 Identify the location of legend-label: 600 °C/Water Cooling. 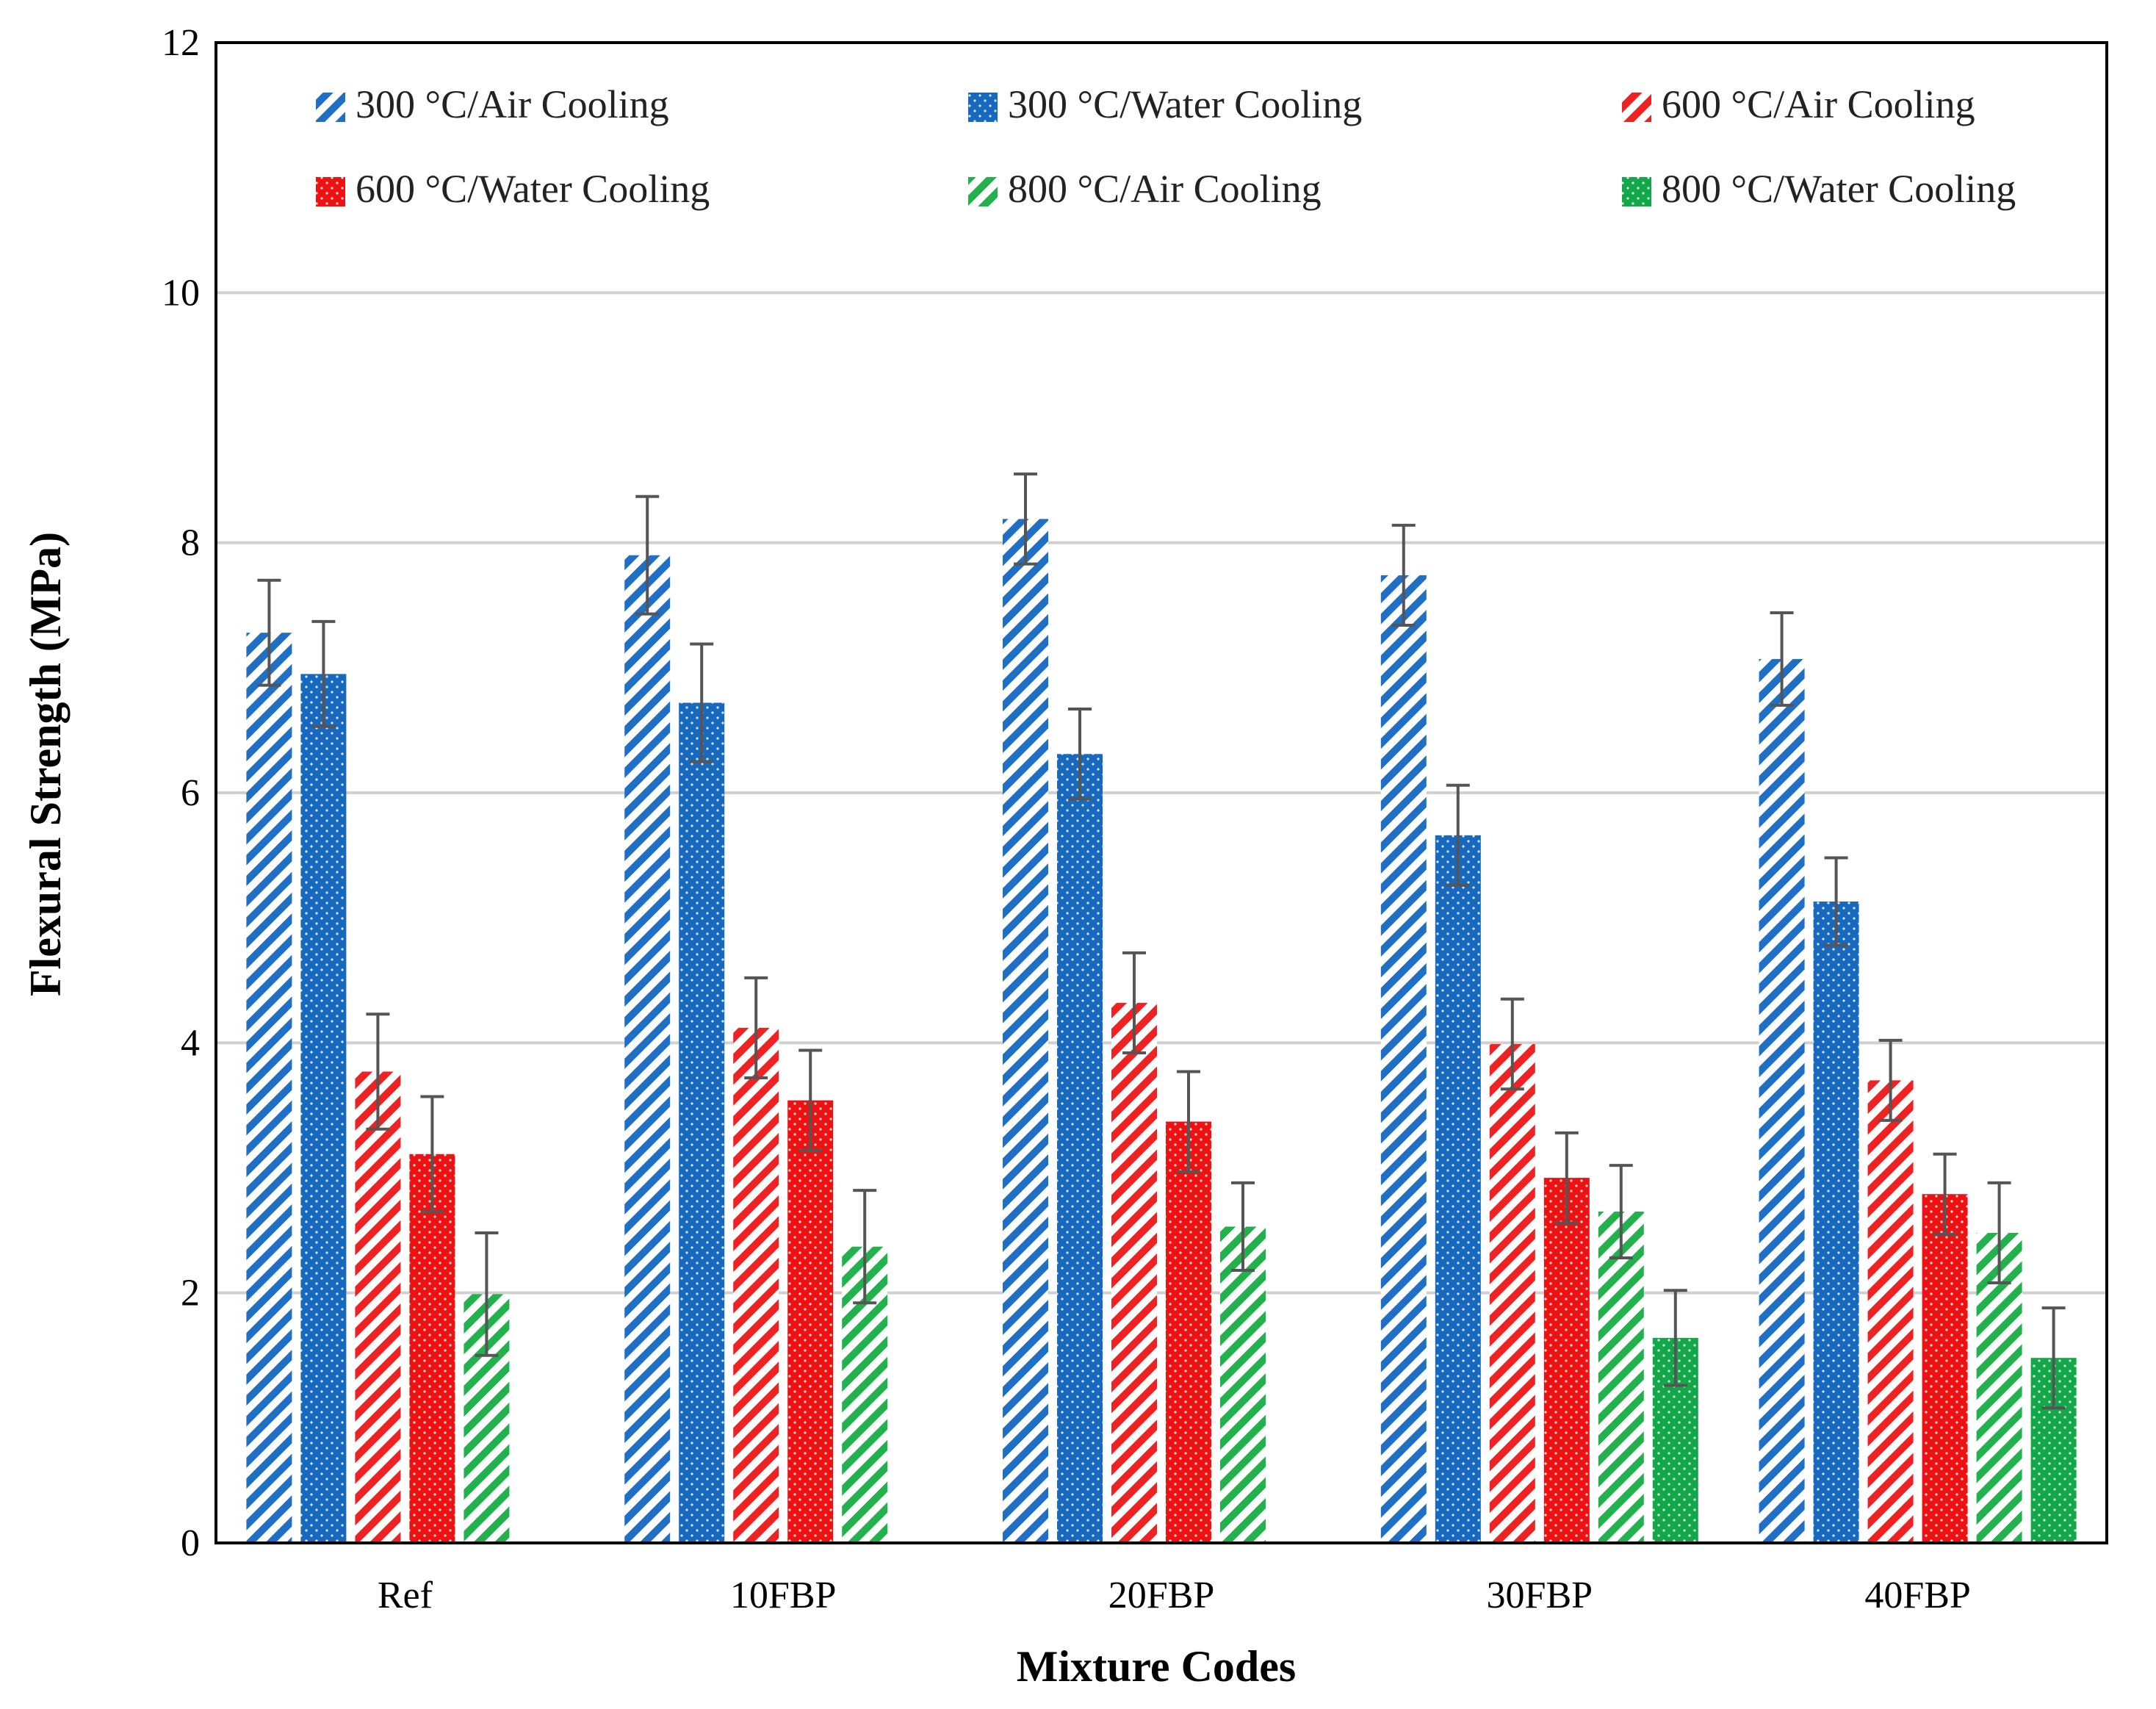
(533, 189).